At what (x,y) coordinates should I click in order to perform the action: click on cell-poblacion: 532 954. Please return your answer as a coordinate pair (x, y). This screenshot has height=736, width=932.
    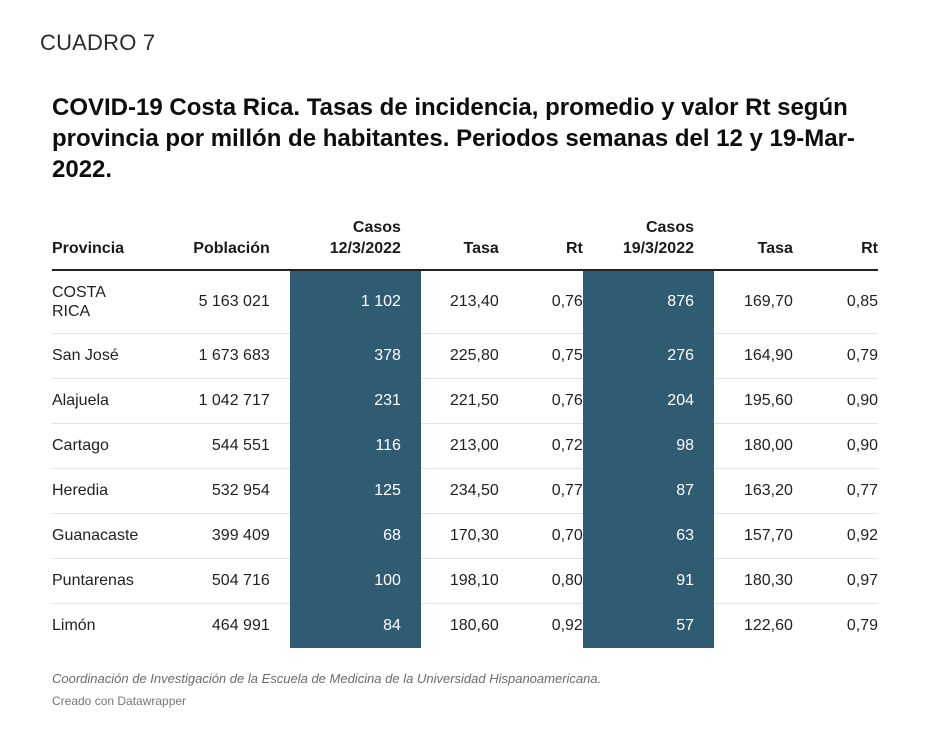
    Looking at the image, I should click on (225, 491).